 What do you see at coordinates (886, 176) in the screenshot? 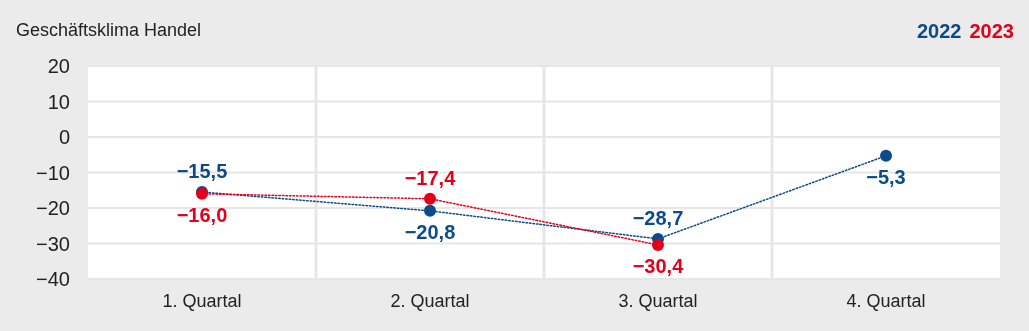
I see `data-label: −5,3` at bounding box center [886, 176].